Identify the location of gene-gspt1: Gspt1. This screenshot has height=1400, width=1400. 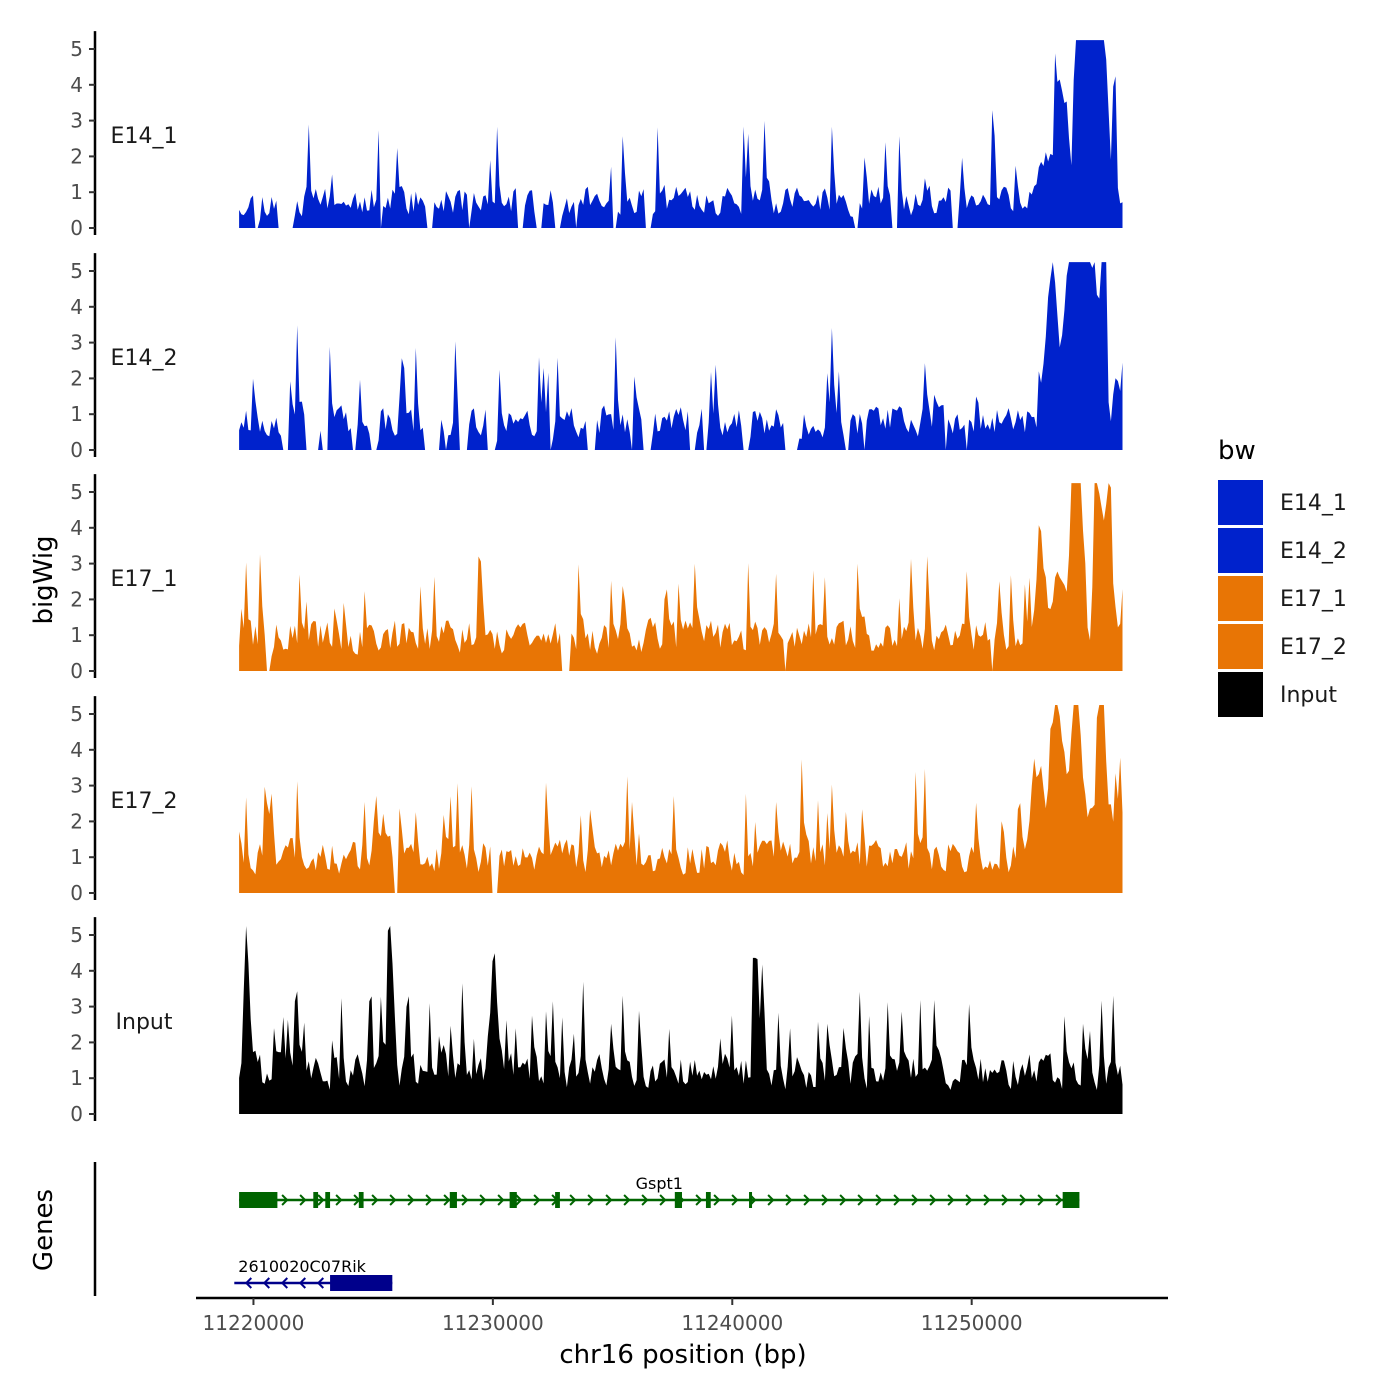
(659, 1191).